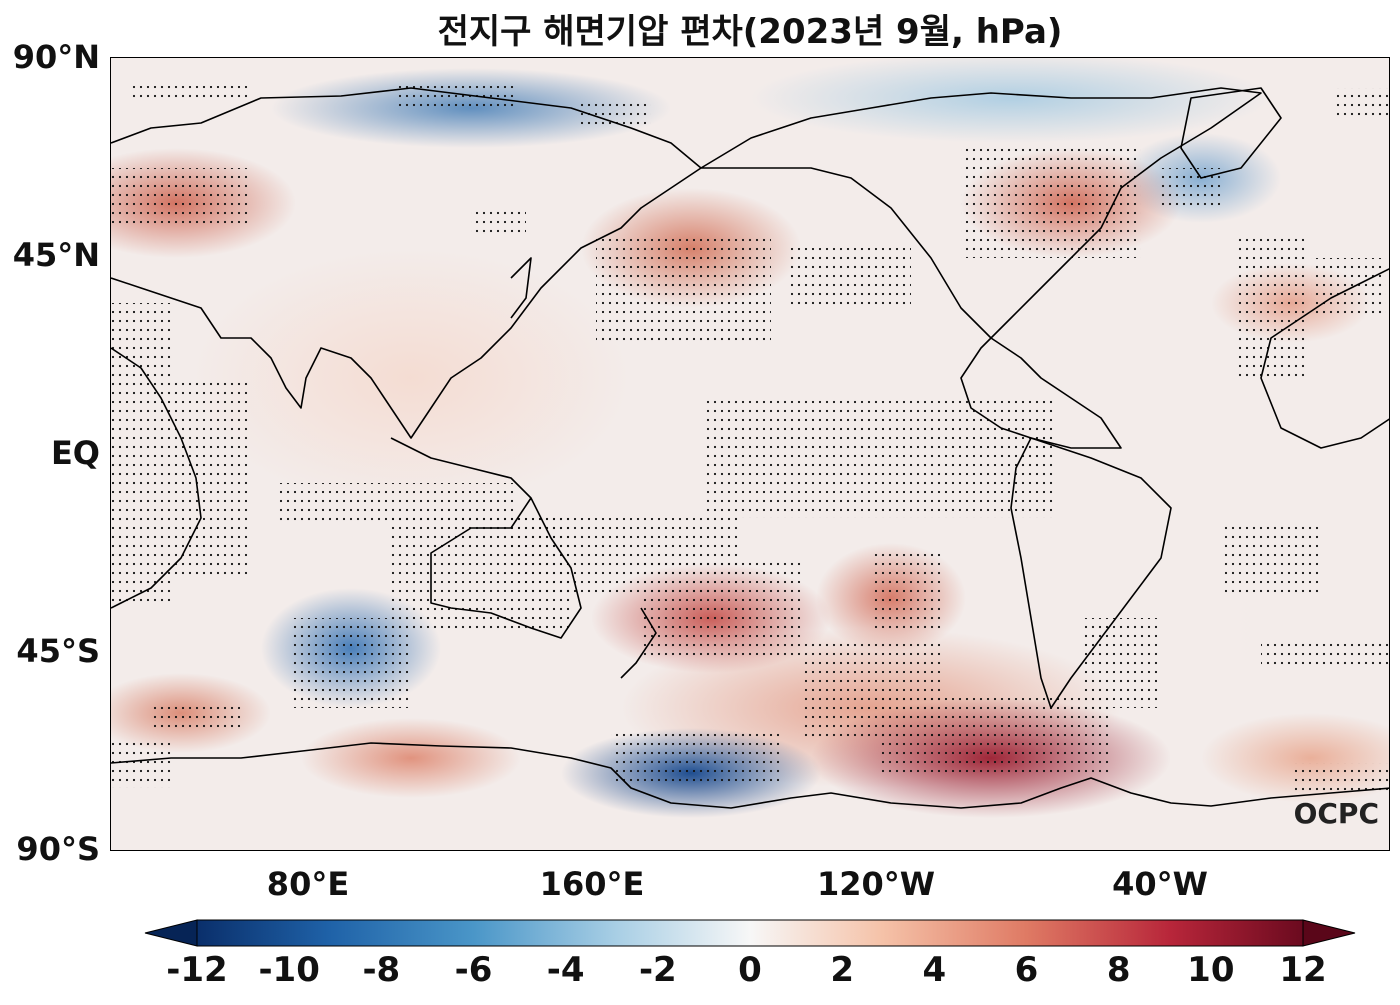 This screenshot has height=1005, width=1400. I want to click on colorbar-tick-label: 8, so click(1118, 970).